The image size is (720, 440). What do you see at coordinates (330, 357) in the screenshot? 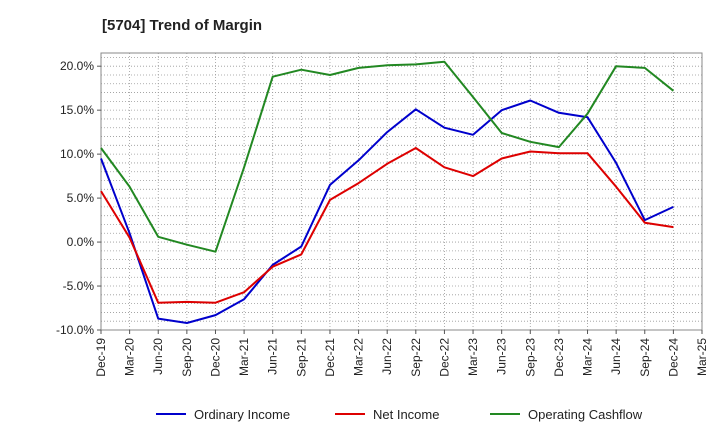
I see `x-tick-label: Dec-21` at bounding box center [330, 357].